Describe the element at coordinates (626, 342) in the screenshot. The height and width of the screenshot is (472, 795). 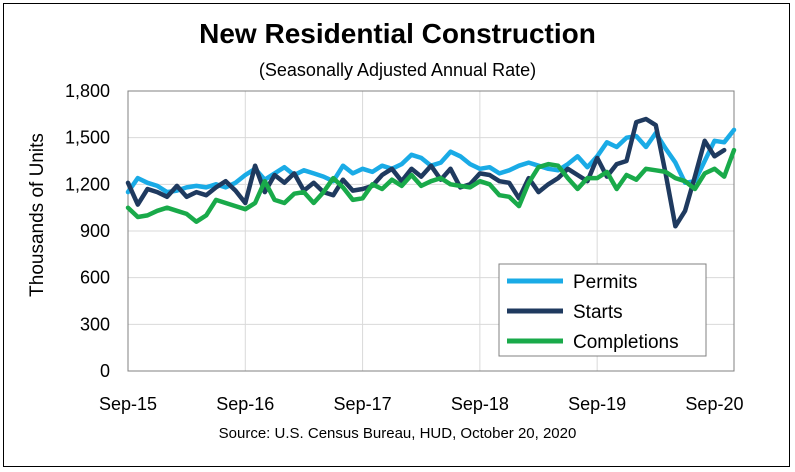
I see `legend-label-completions: Completions` at that location.